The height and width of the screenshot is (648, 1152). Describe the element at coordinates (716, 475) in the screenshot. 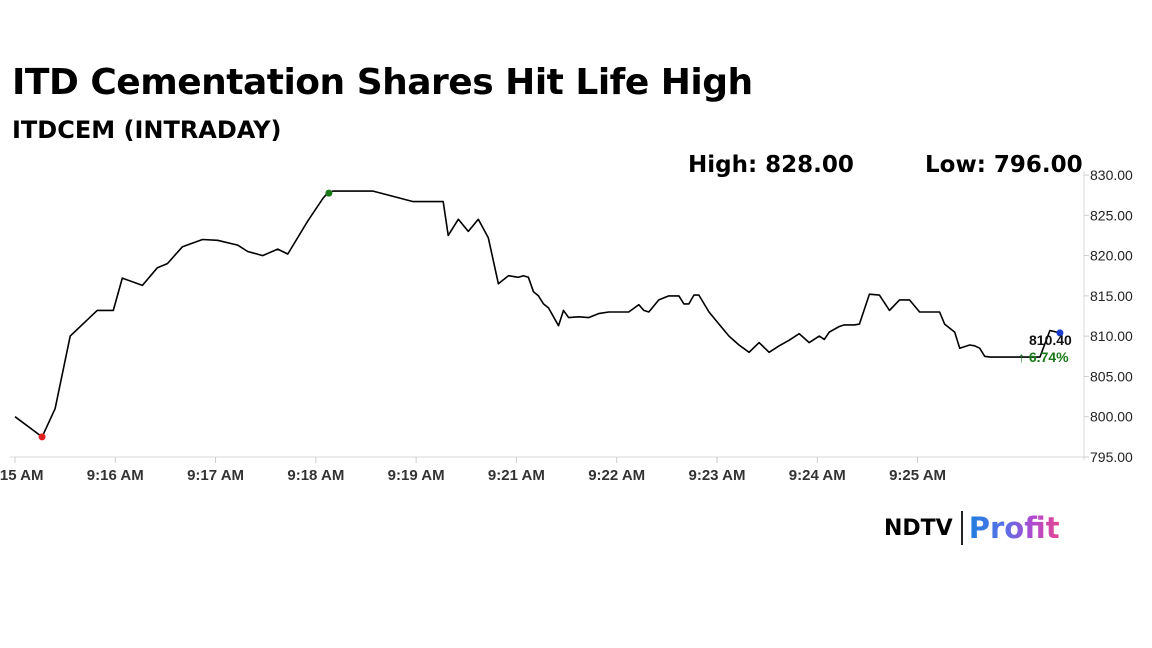

I see `x-tick-label: 9:23 AM` at that location.